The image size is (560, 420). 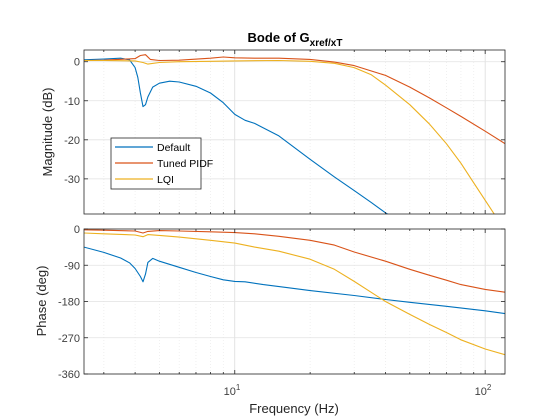 I want to click on x-tick-10-base: 10, so click(x=230, y=392).